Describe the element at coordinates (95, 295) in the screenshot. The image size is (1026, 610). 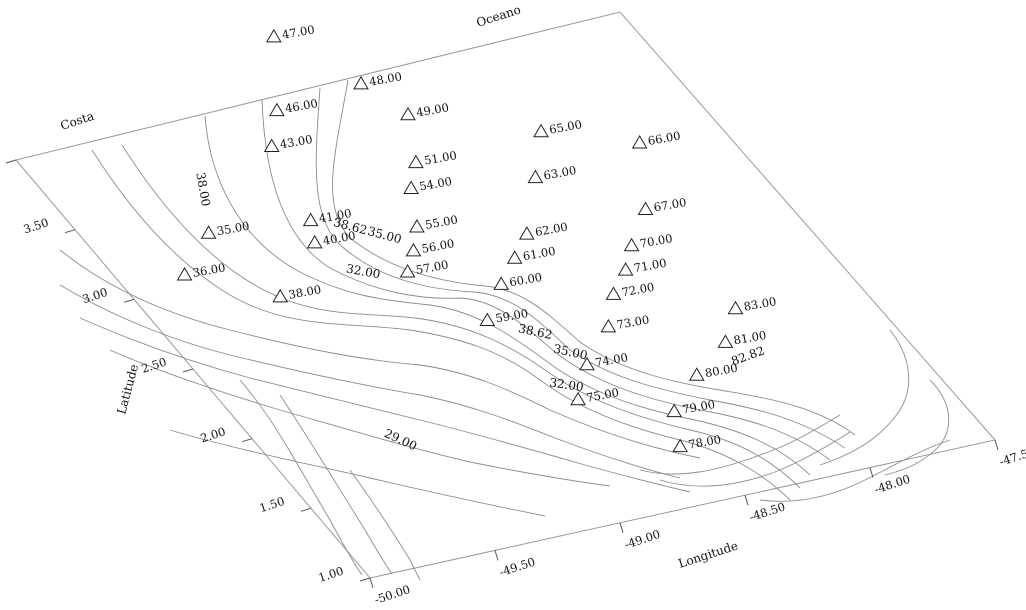
I see `y-tick-label: 3.00` at that location.